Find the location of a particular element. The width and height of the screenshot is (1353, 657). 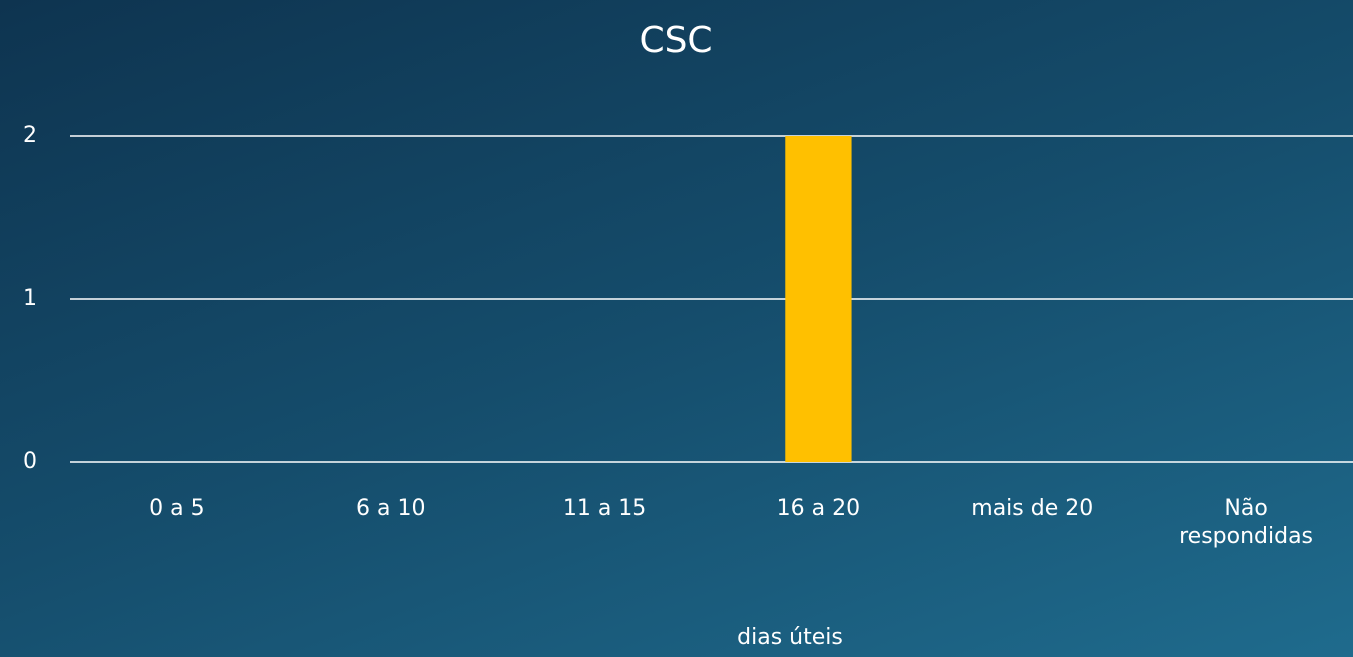

y-tick-label: 0 is located at coordinates (30, 461).